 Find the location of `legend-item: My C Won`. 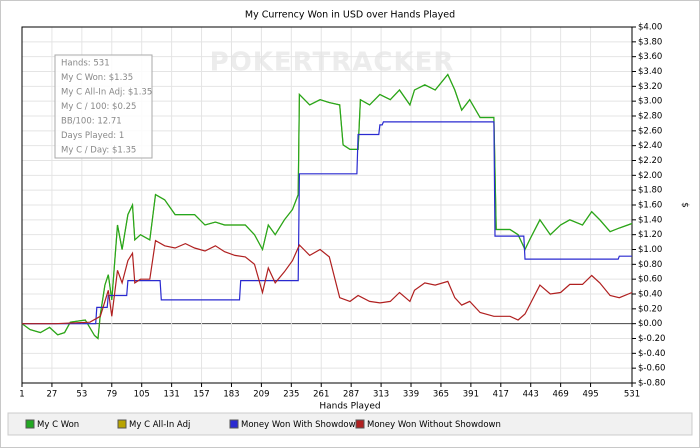

legend-item: My C Won is located at coordinates (52, 424).